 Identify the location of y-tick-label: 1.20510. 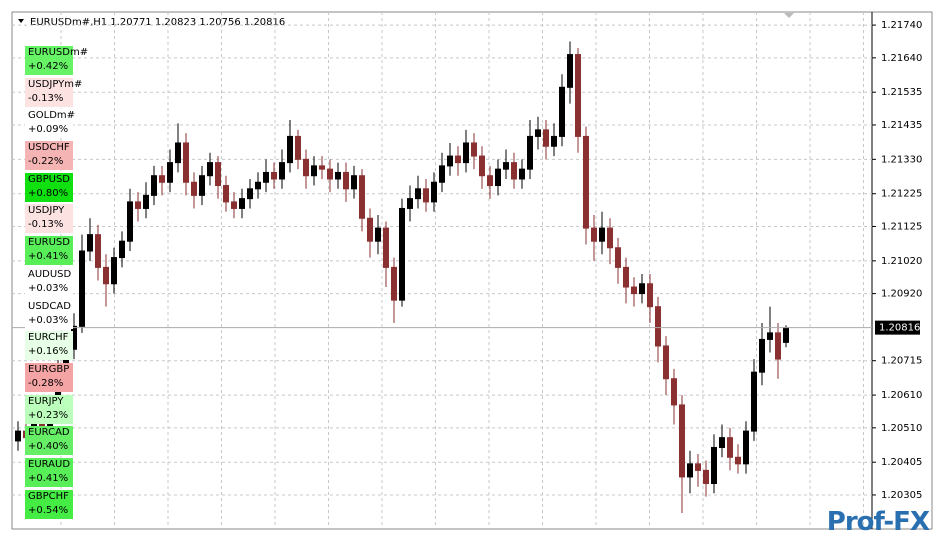
(901, 428).